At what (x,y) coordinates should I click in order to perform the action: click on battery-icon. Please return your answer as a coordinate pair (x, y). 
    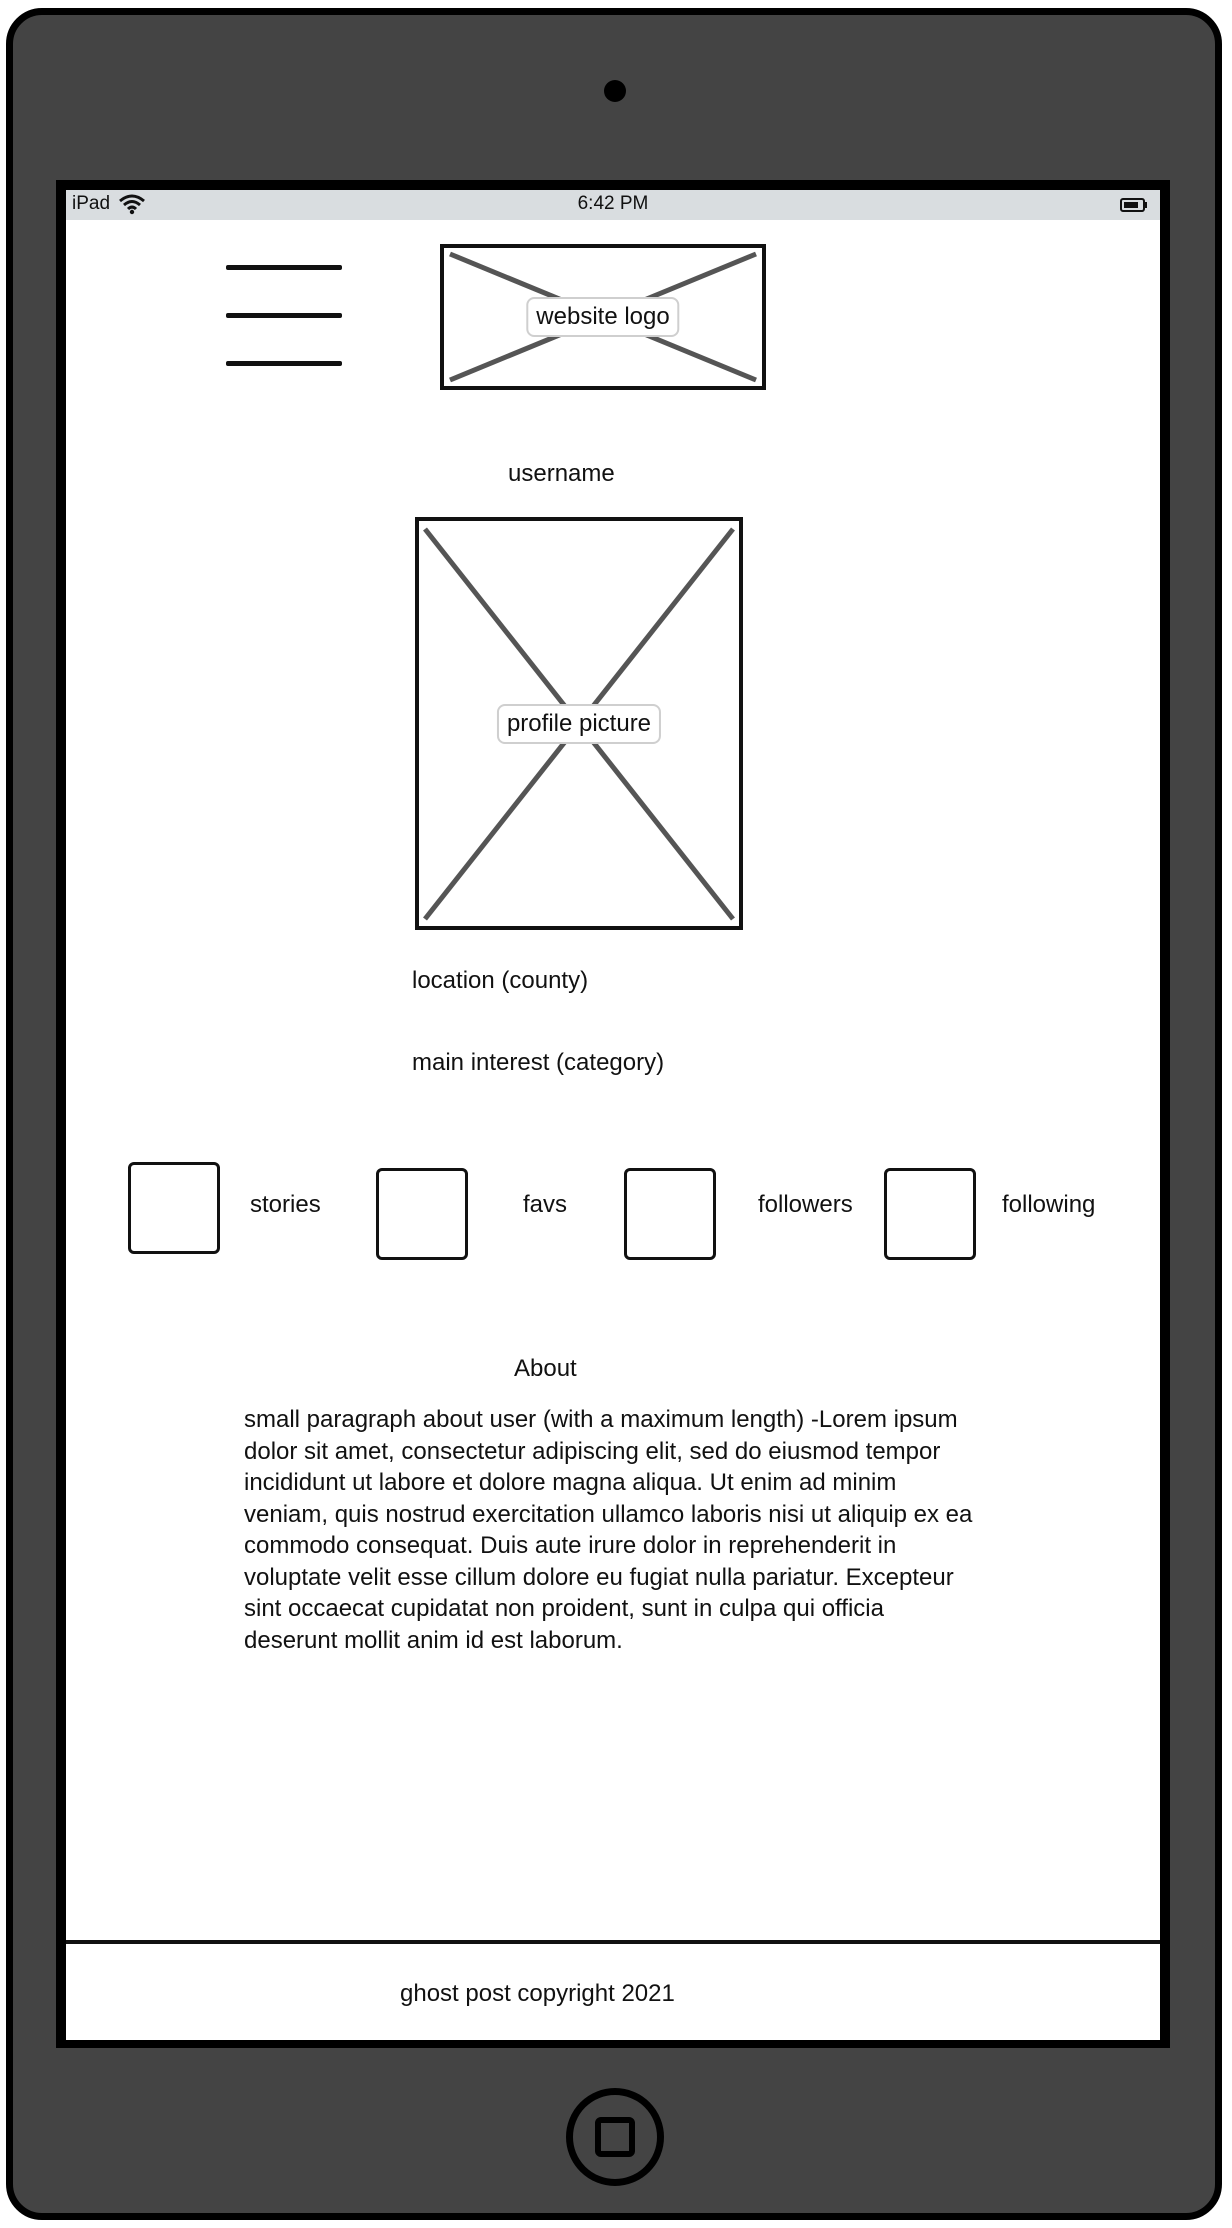
    Looking at the image, I should click on (1133, 205).